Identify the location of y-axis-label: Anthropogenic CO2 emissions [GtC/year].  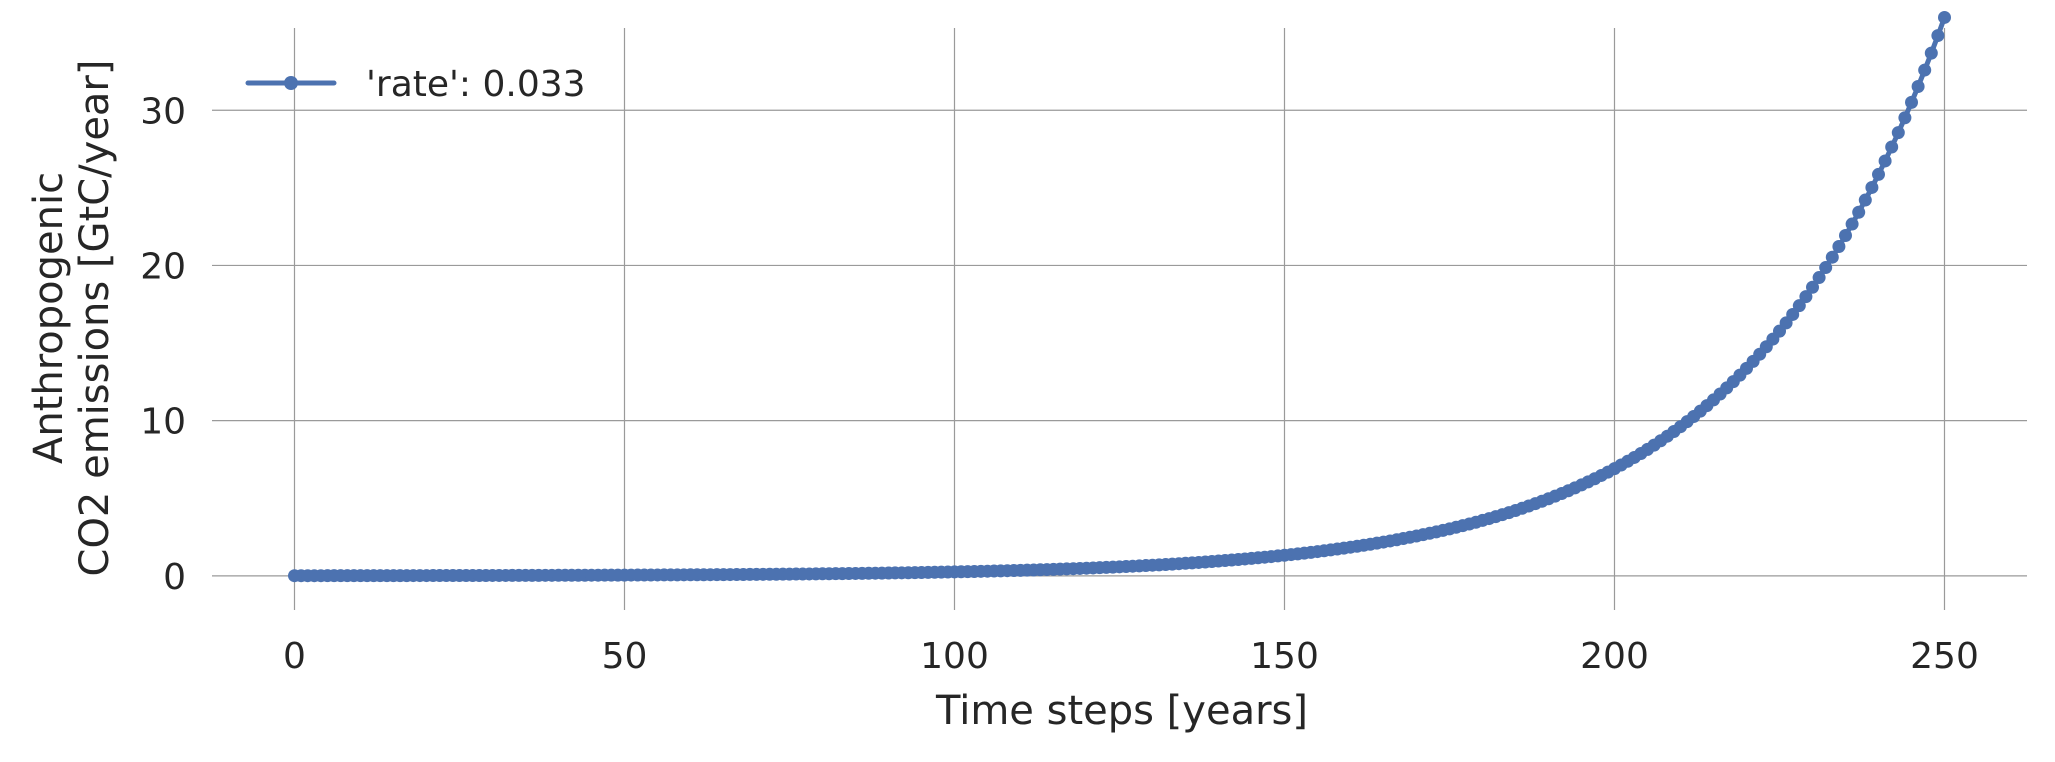
(72, 318).